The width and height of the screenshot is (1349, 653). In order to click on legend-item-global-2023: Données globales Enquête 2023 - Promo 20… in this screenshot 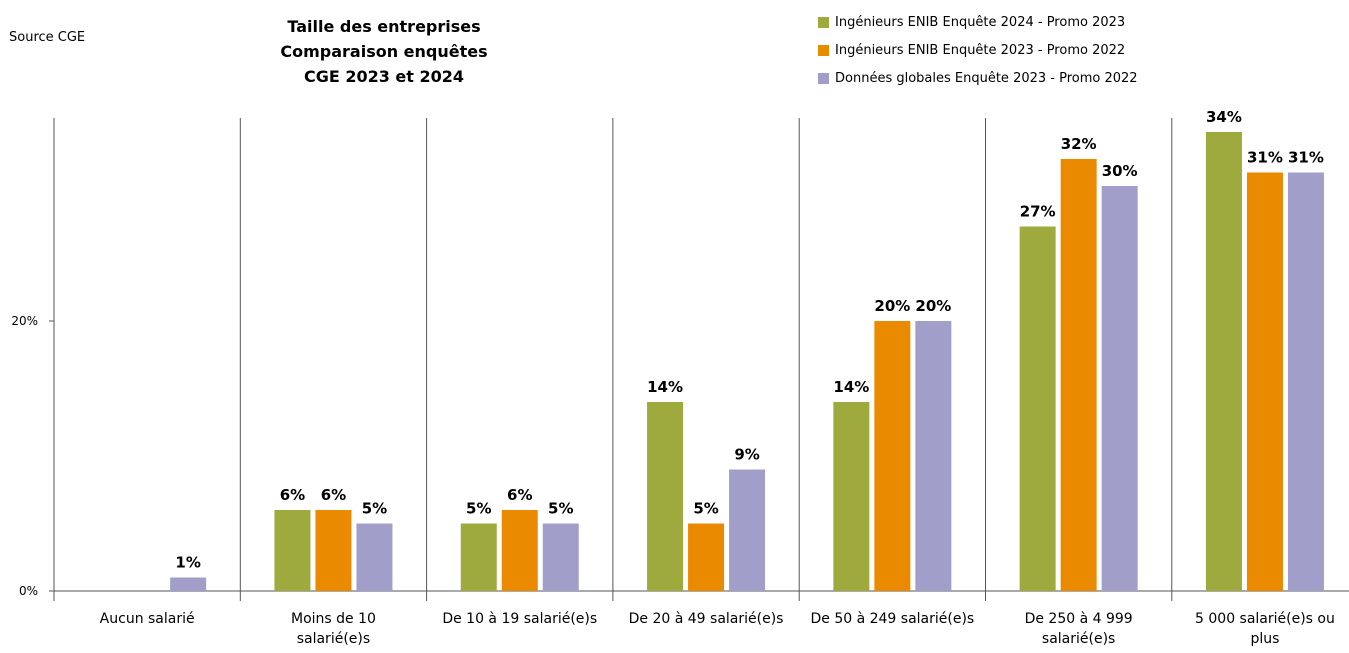, I will do `click(978, 78)`.